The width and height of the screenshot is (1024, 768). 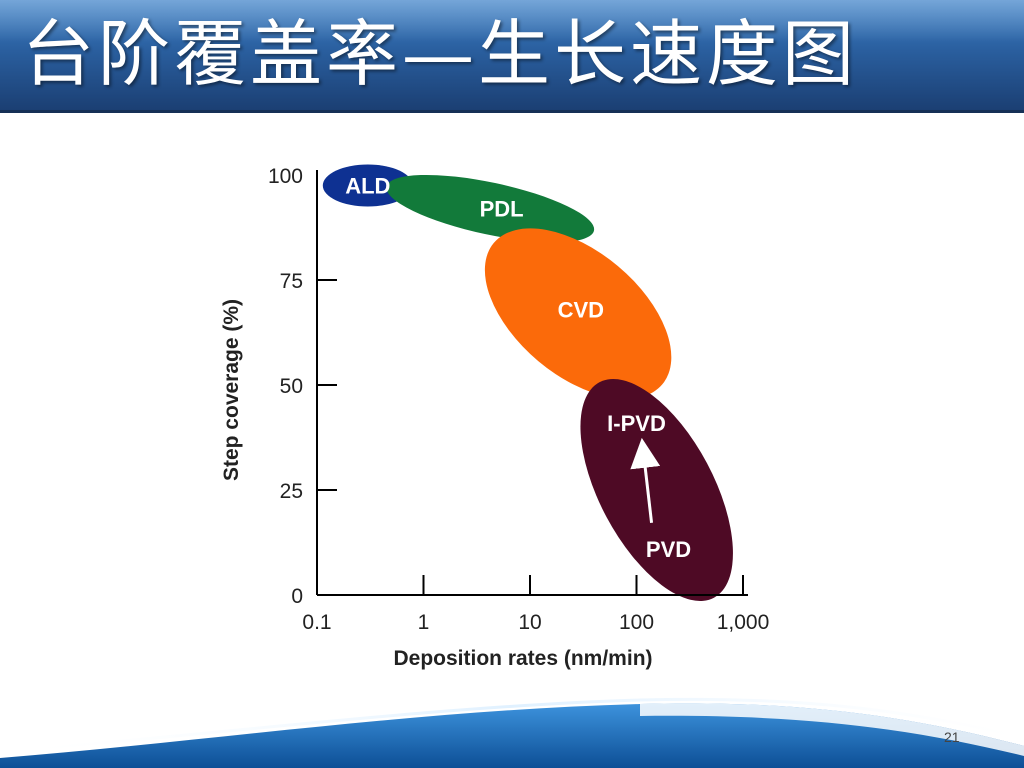 I want to click on y-tick-label: 0, so click(x=297, y=596).